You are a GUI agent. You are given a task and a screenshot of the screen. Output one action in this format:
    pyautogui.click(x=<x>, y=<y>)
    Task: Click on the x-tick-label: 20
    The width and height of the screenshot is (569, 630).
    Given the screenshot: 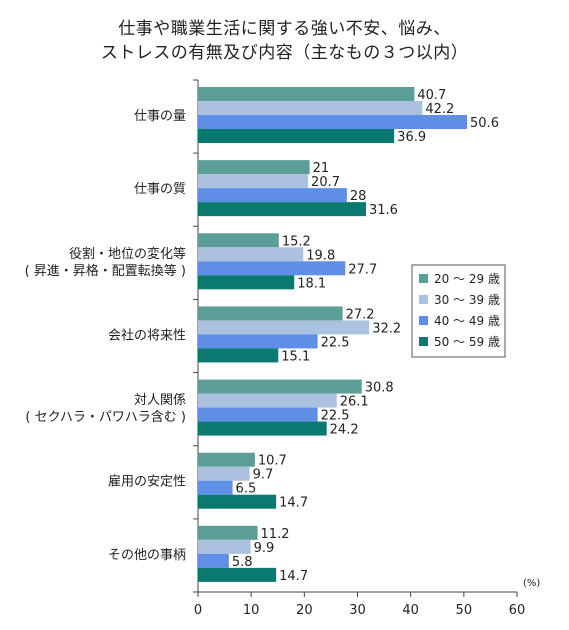 What is the action you would take?
    pyautogui.click(x=304, y=610)
    